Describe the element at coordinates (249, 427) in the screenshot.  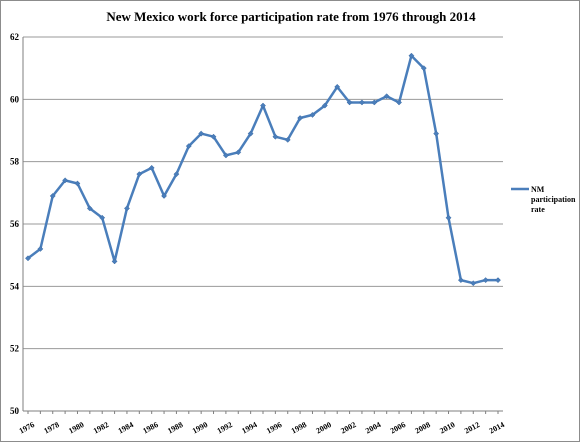
I see `x-tick-label: 1994` at that location.